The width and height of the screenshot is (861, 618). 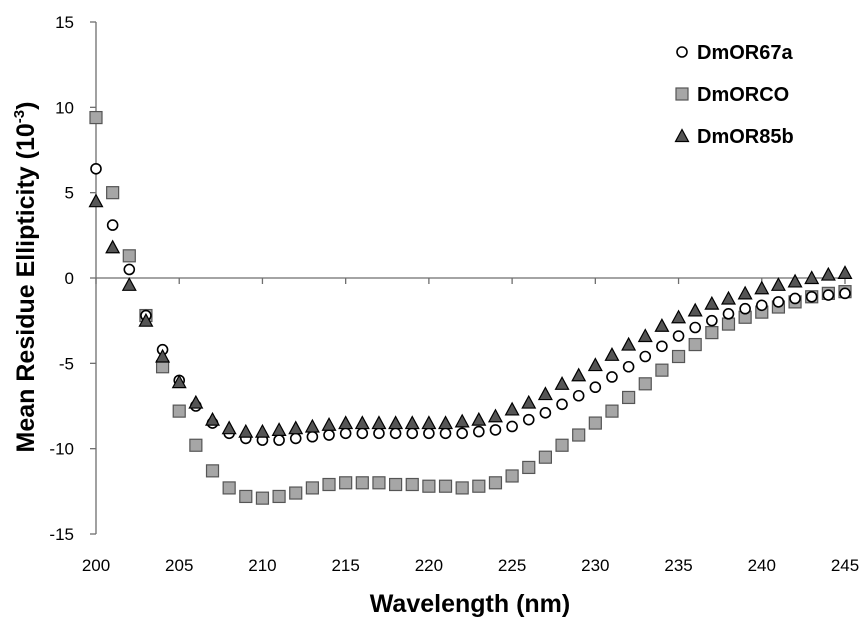 What do you see at coordinates (745, 53) in the screenshot?
I see `legend-label: DmOR67a` at bounding box center [745, 53].